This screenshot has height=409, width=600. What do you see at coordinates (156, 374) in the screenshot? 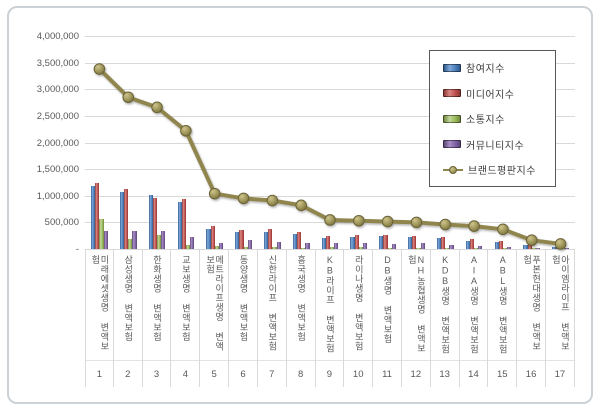
I see `rank-label: 3` at bounding box center [156, 374].